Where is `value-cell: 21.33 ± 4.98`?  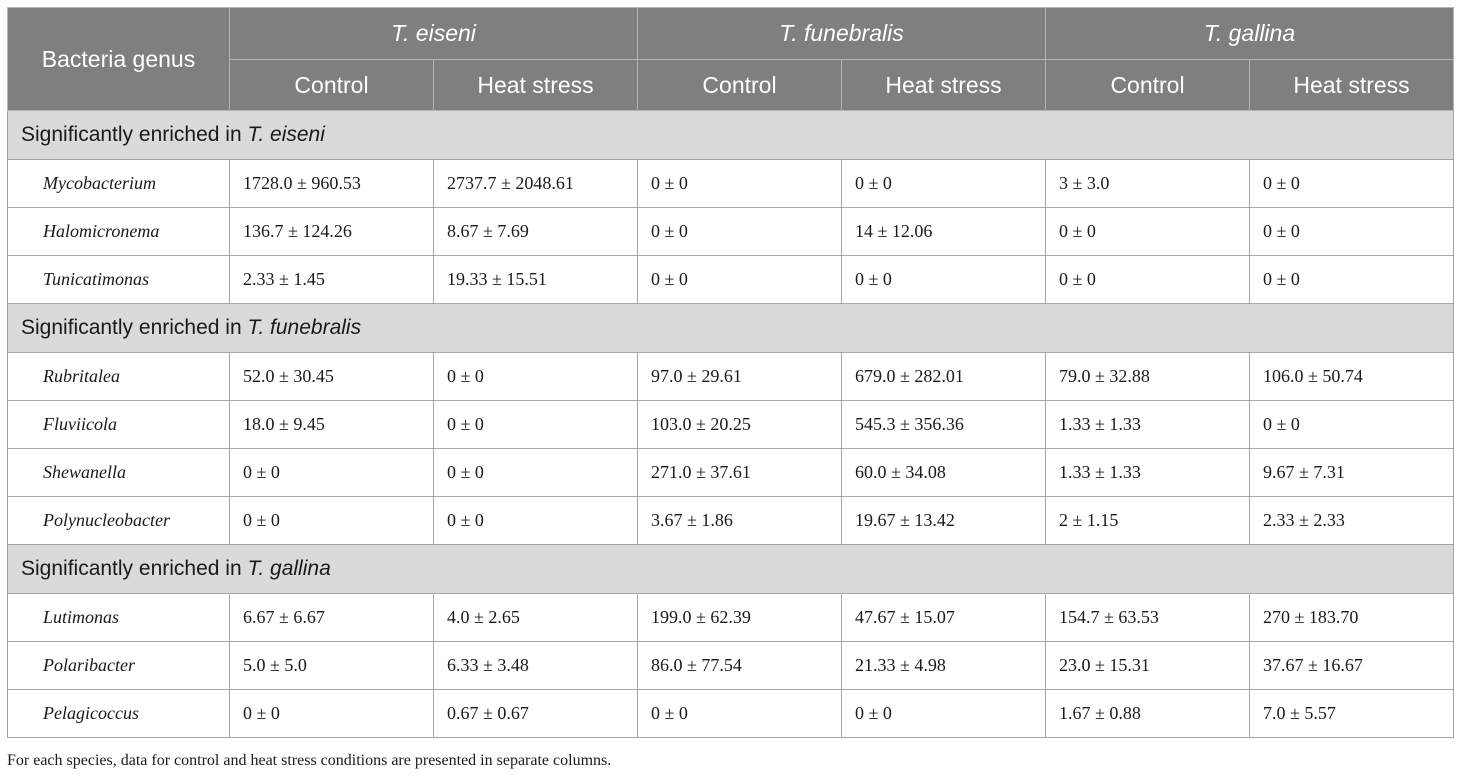
value-cell: 21.33 ± 4.98 is located at coordinates (943, 665).